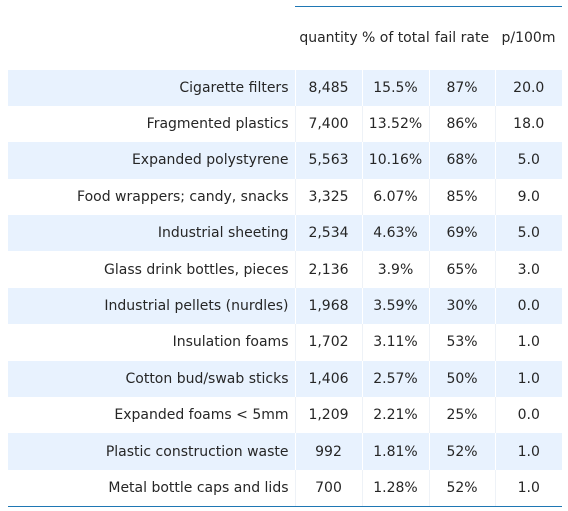 The image size is (568, 511). I want to click on header-per-100m: p/100m, so click(528, 38).